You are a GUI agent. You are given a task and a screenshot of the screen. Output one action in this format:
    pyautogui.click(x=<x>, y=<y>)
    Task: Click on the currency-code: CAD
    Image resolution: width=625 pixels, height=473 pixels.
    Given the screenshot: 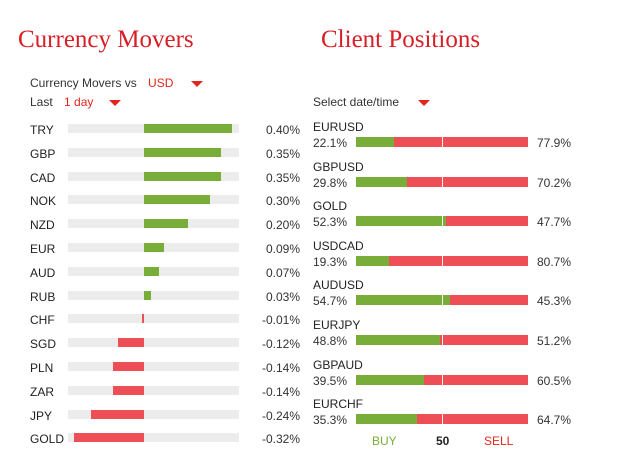 What is the action you would take?
    pyautogui.click(x=43, y=177)
    